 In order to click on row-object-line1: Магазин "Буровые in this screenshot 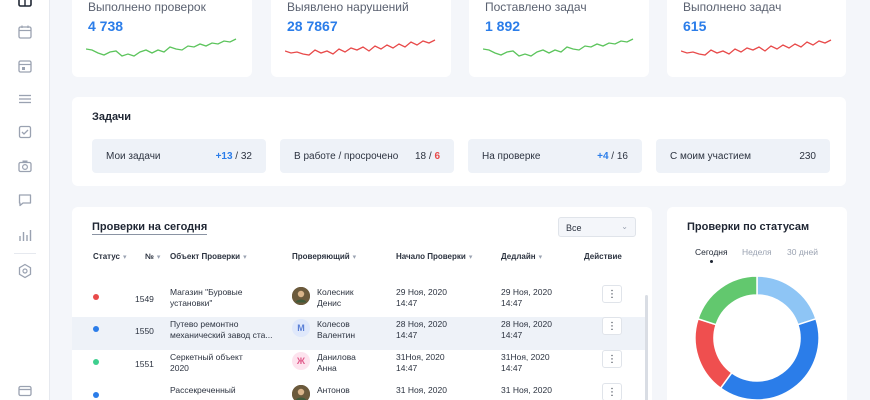, I will do `click(206, 292)`.